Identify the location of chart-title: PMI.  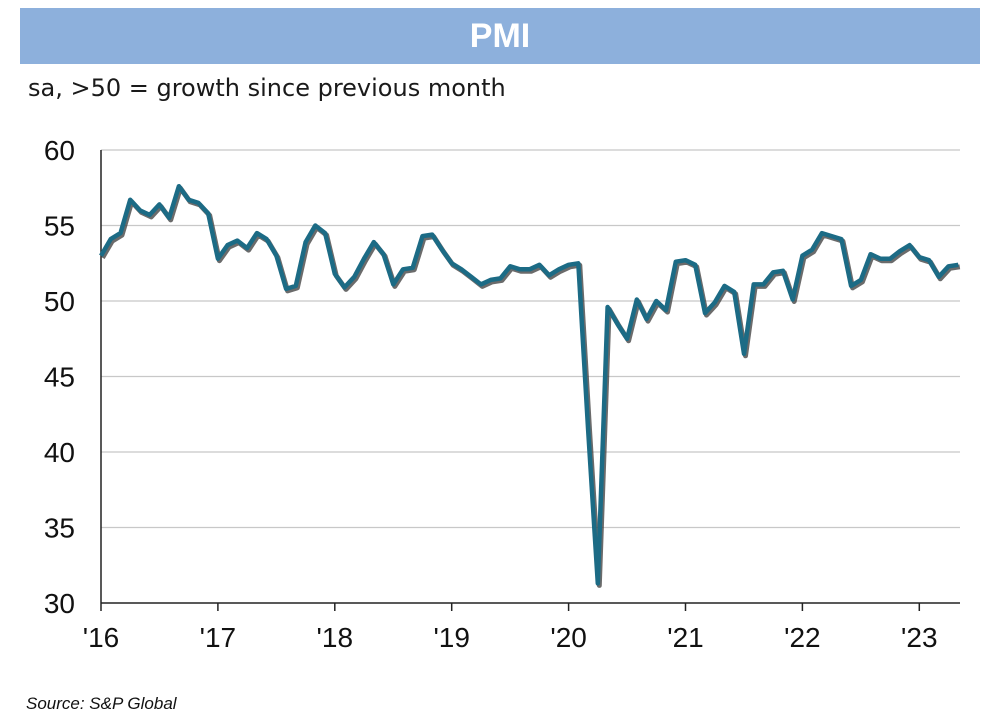
(500, 35).